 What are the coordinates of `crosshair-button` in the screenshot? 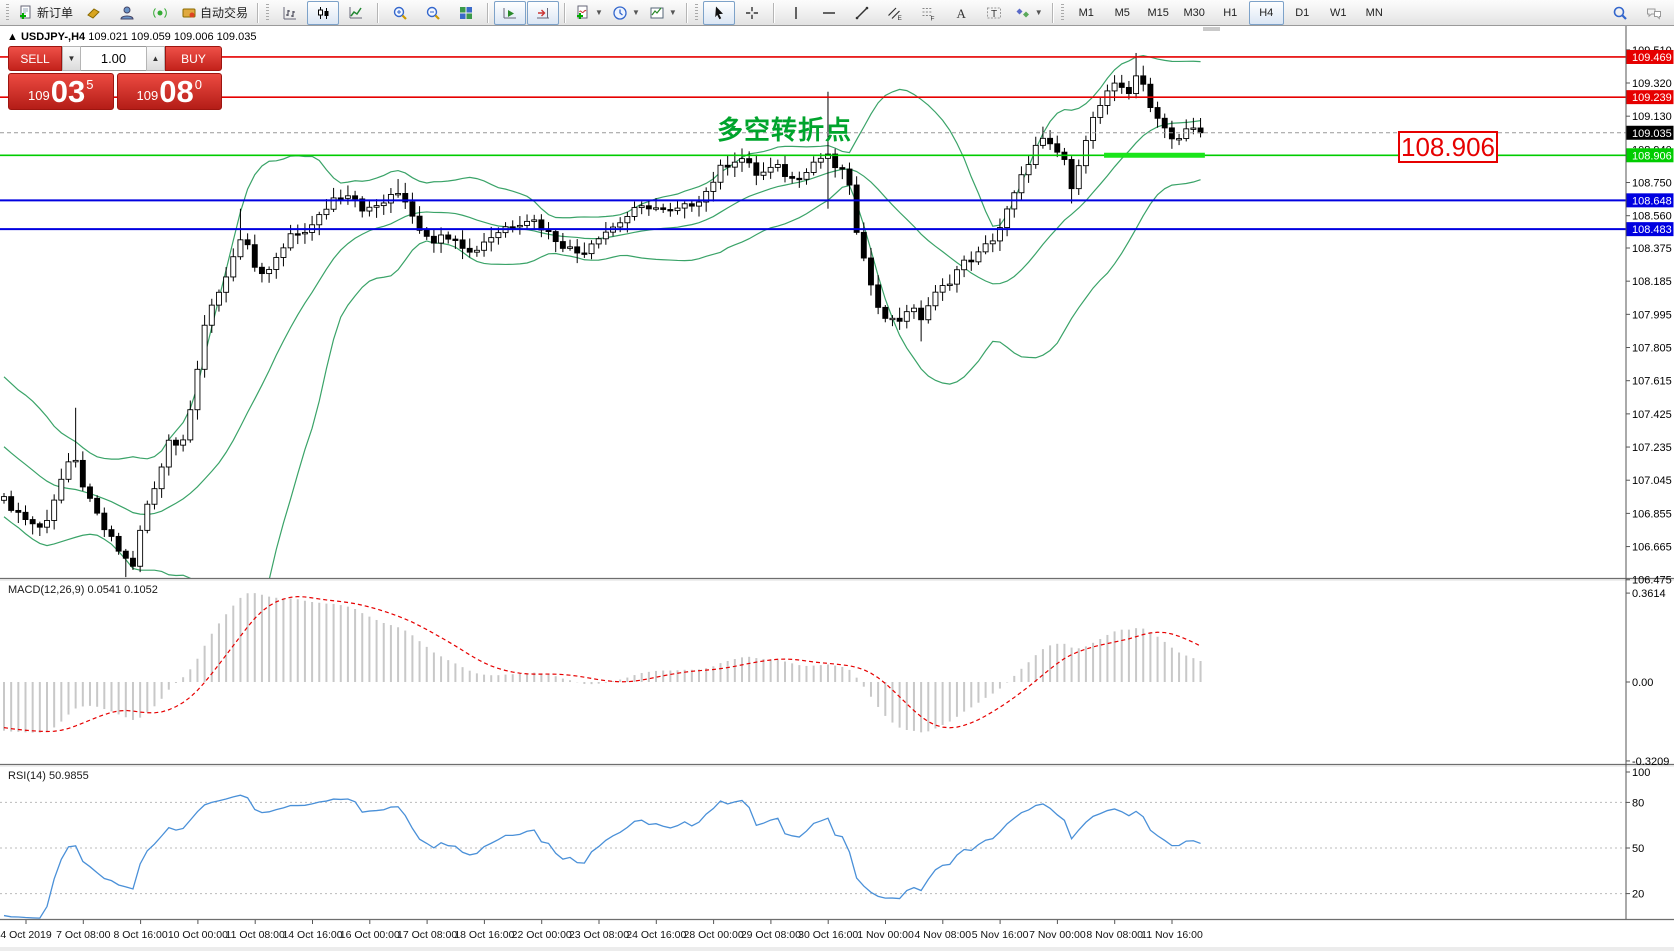 It's located at (752, 13).